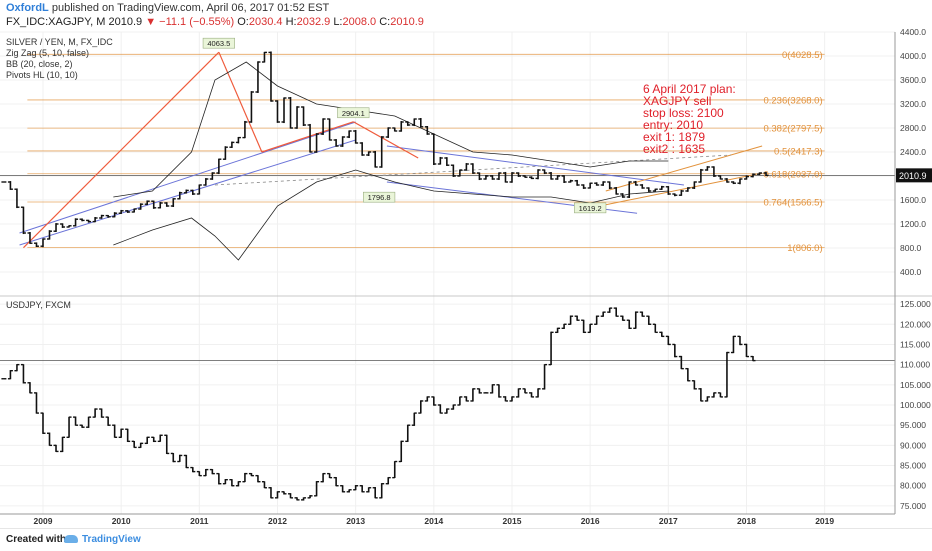 Image resolution: width=932 pixels, height=551 pixels. I want to click on bollinger-upper, so click(391, 129).